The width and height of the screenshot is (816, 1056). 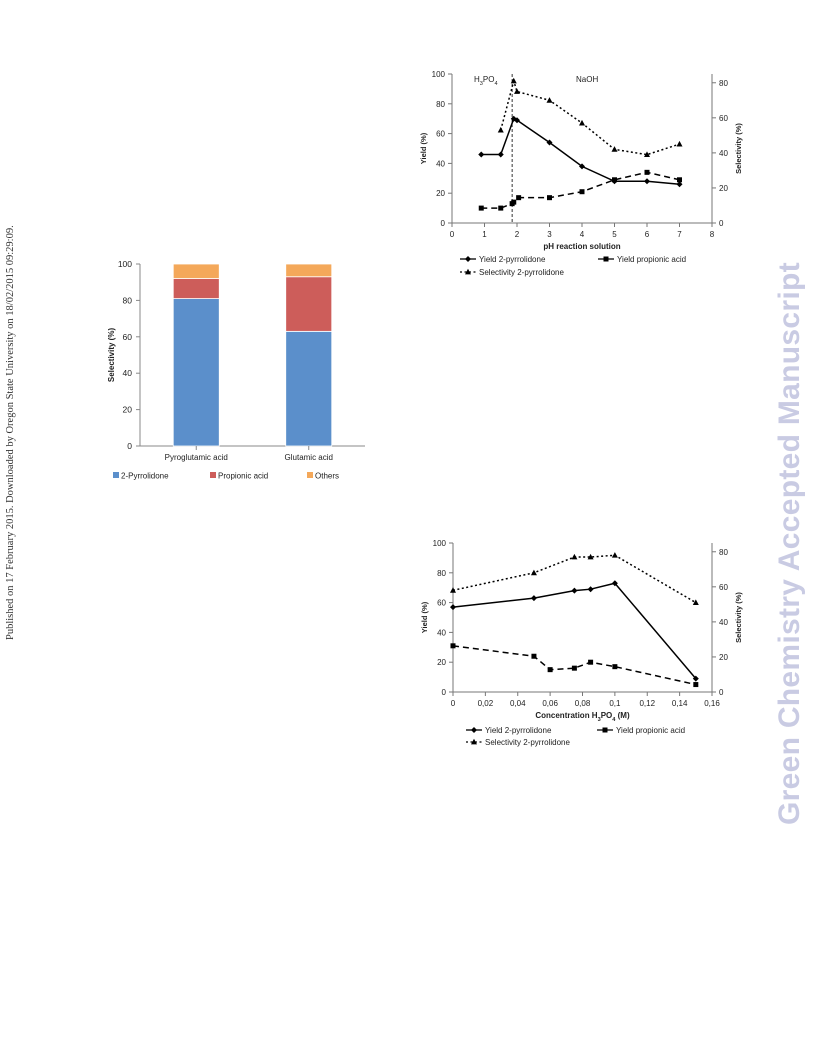 What do you see at coordinates (111, 355) in the screenshot?
I see `y-axis-label: Selectivity (%)` at bounding box center [111, 355].